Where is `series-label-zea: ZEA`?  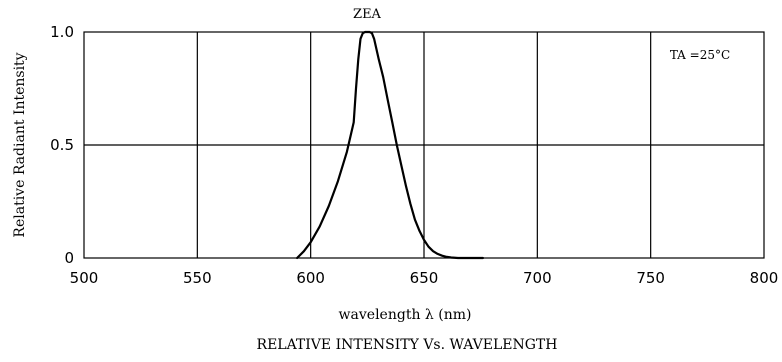 series-label-zea: ZEA is located at coordinates (367, 14).